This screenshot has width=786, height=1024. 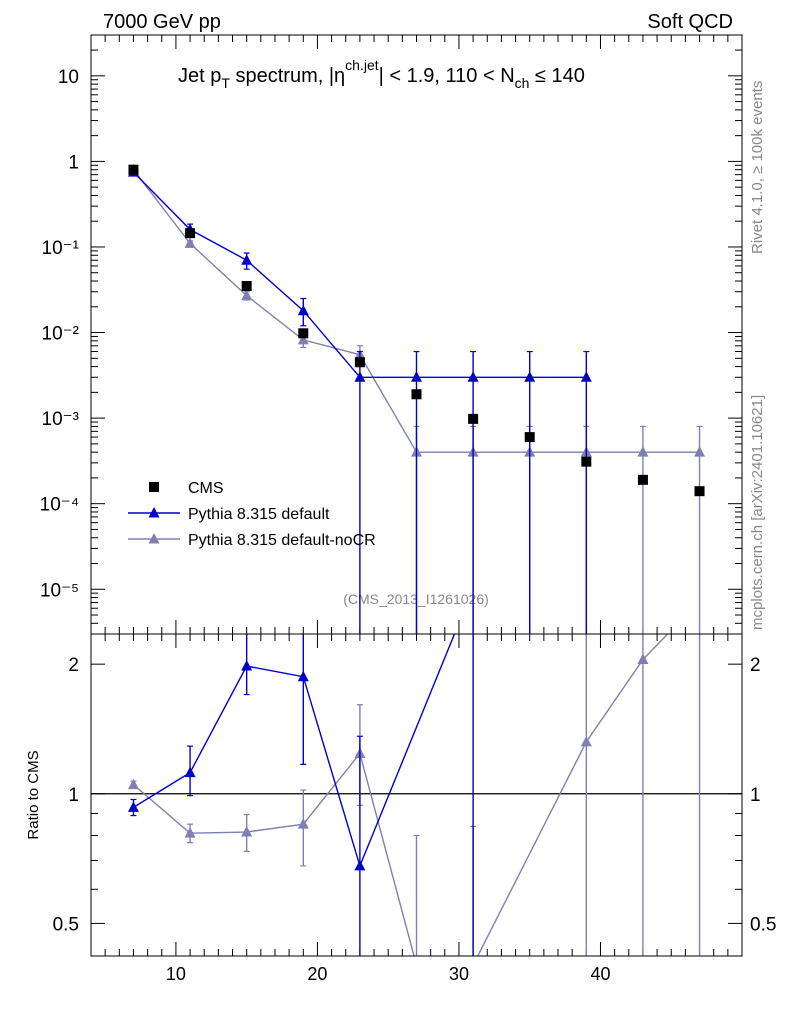 I want to click on x-tick-label: 30, so click(x=459, y=974).